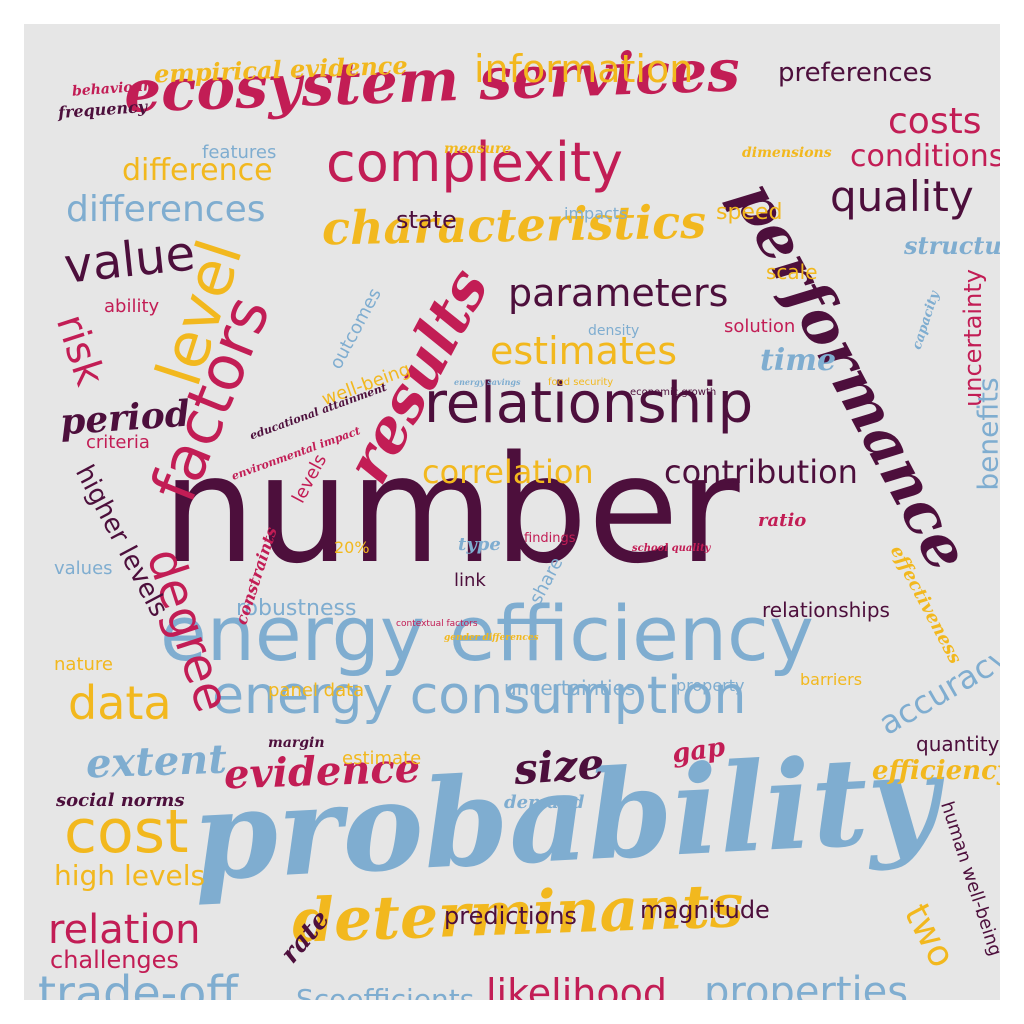 The image size is (1024, 1024). What do you see at coordinates (589, 403) in the screenshot?
I see `word-relationship: relationship` at bounding box center [589, 403].